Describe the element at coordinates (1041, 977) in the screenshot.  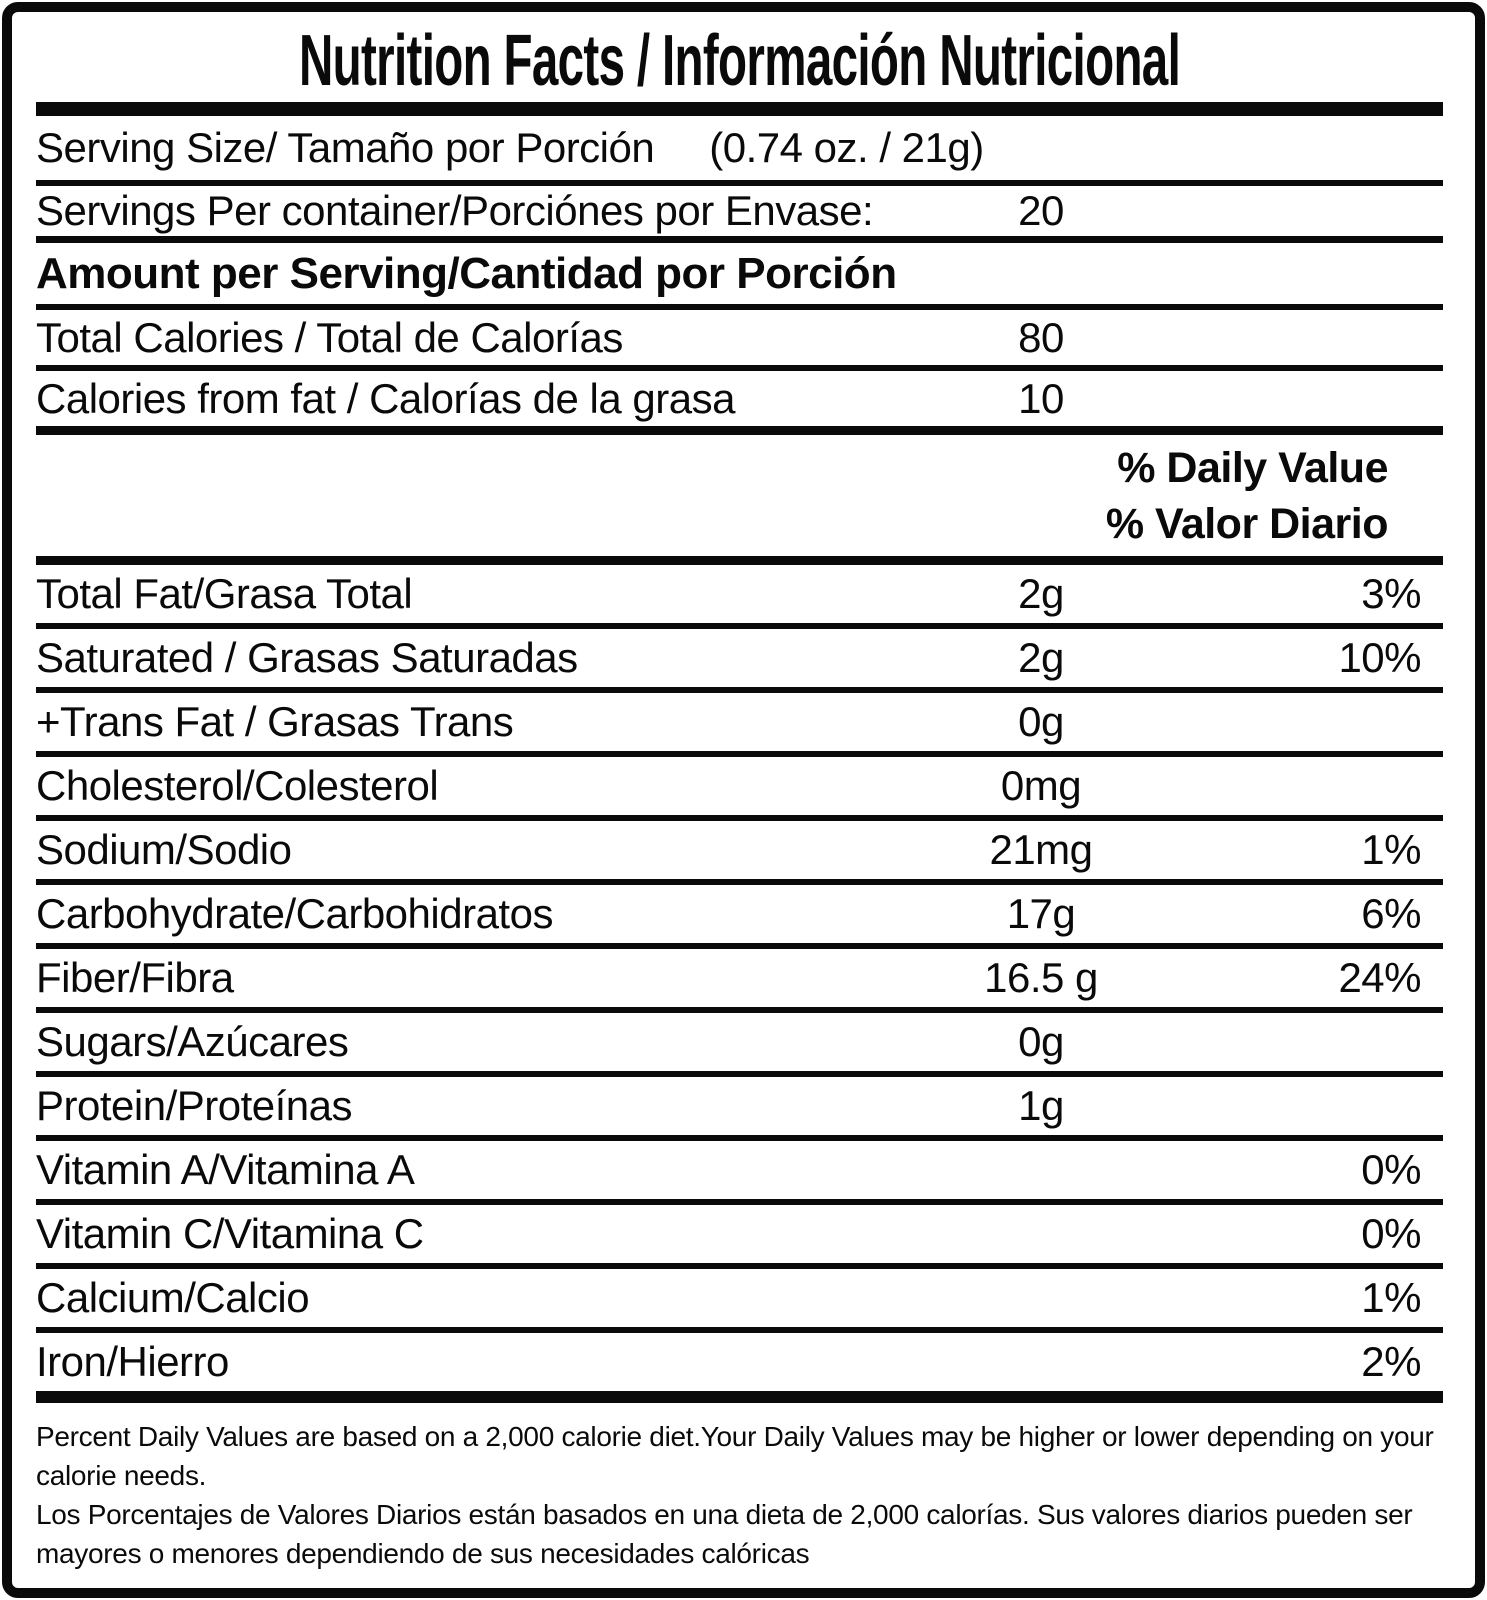
I see `nutrient-amount: 16.5 g` at that location.